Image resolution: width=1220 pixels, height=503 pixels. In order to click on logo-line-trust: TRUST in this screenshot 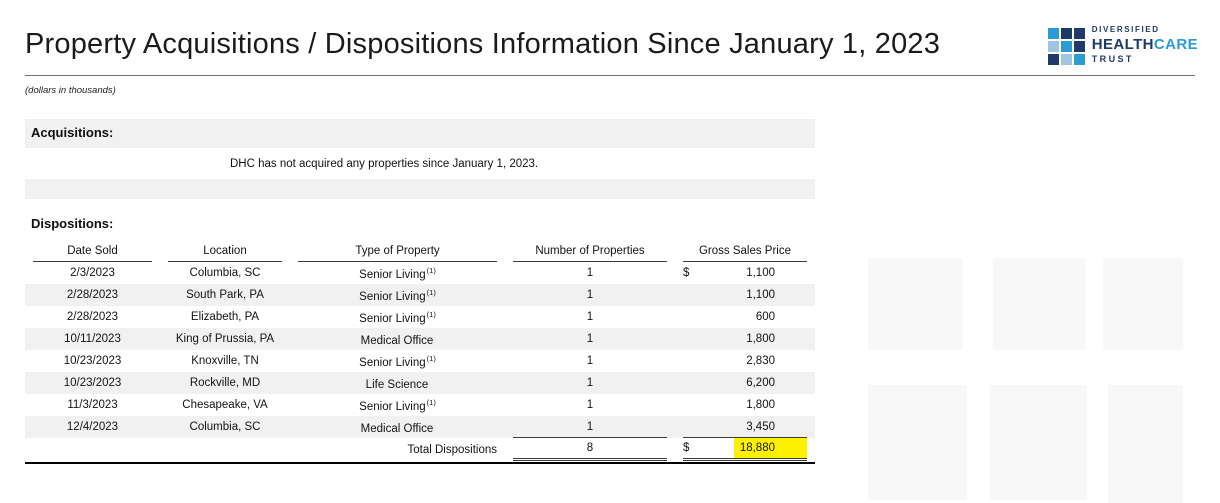, I will do `click(1112, 59)`.